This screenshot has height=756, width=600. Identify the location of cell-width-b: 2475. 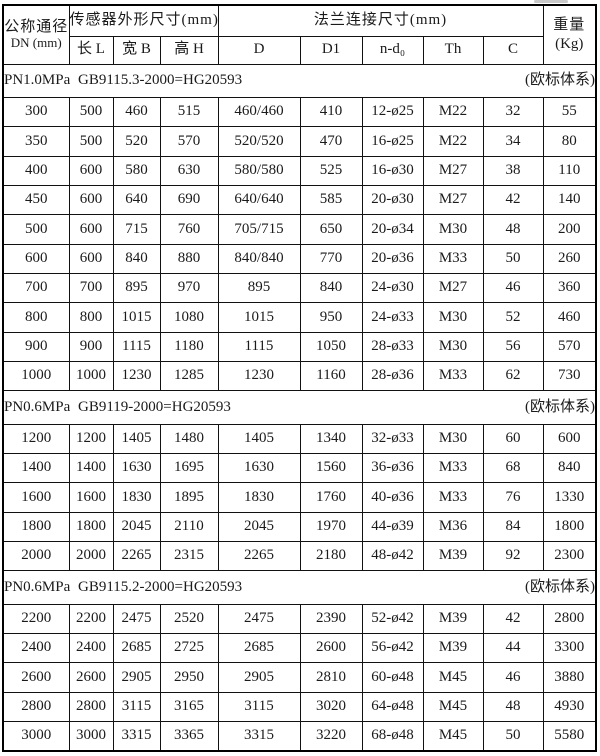
(136, 618).